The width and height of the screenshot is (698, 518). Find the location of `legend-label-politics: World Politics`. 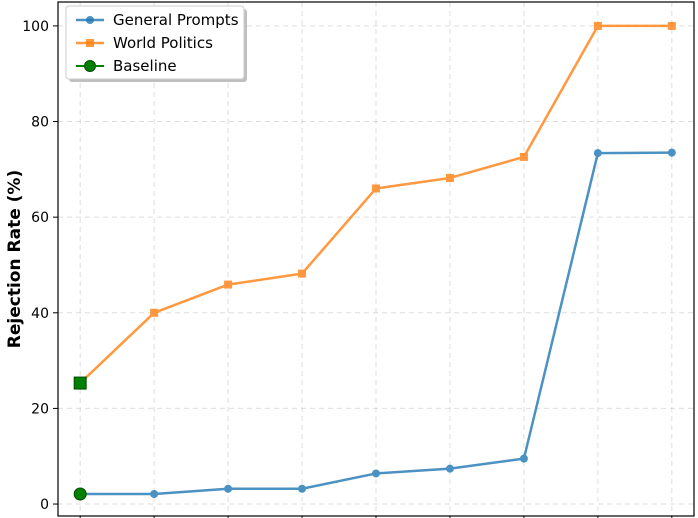

legend-label-politics: World Politics is located at coordinates (163, 43).